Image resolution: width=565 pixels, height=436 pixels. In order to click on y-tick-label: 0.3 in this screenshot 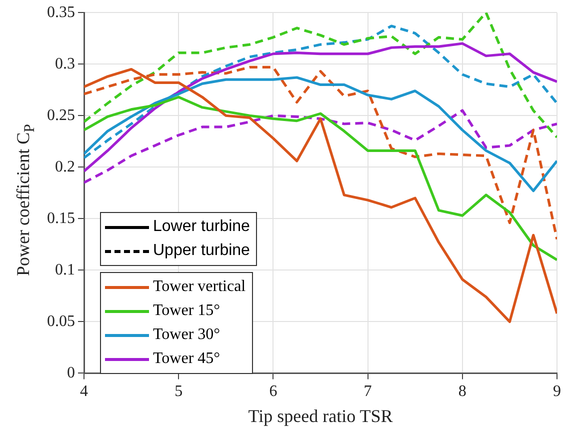, I will do `click(65, 63)`.